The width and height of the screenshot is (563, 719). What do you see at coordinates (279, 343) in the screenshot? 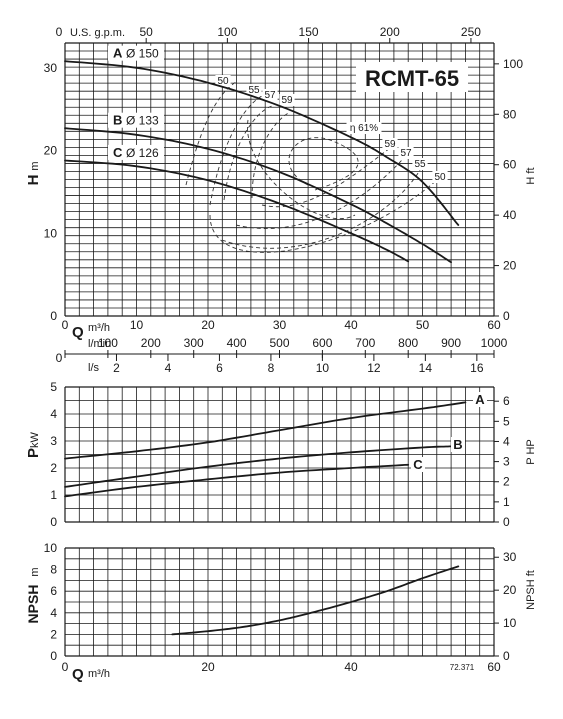
I see `lmin-tick-label: 500` at bounding box center [279, 343].